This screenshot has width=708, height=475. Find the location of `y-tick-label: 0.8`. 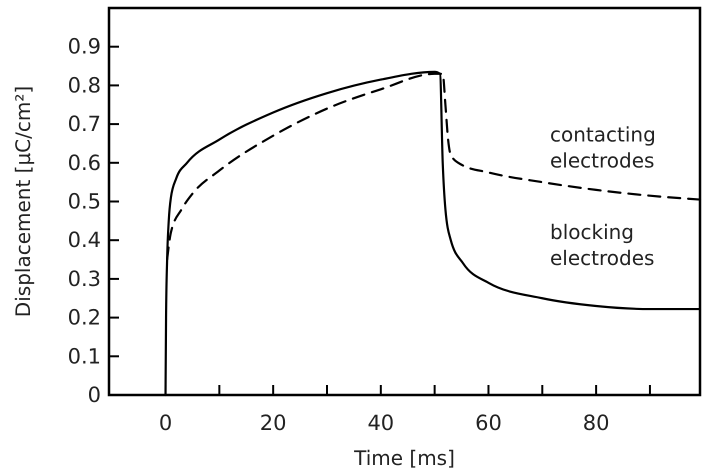

y-tick-label: 0.8 is located at coordinates (84, 85).